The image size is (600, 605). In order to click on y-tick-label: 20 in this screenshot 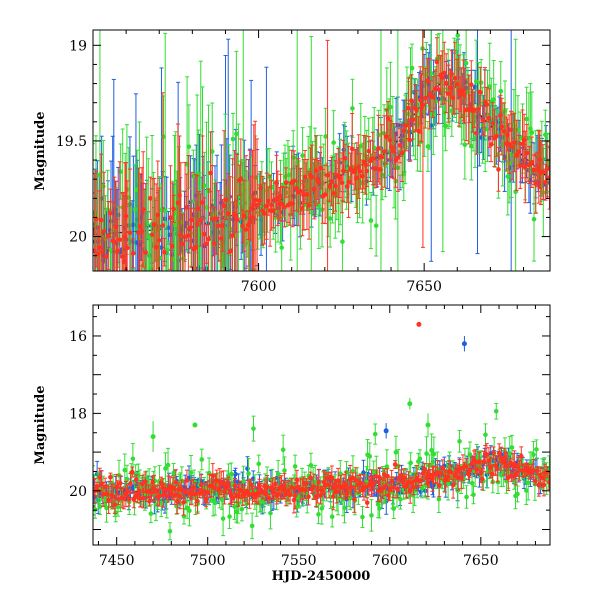, I will do `click(78, 238)`.